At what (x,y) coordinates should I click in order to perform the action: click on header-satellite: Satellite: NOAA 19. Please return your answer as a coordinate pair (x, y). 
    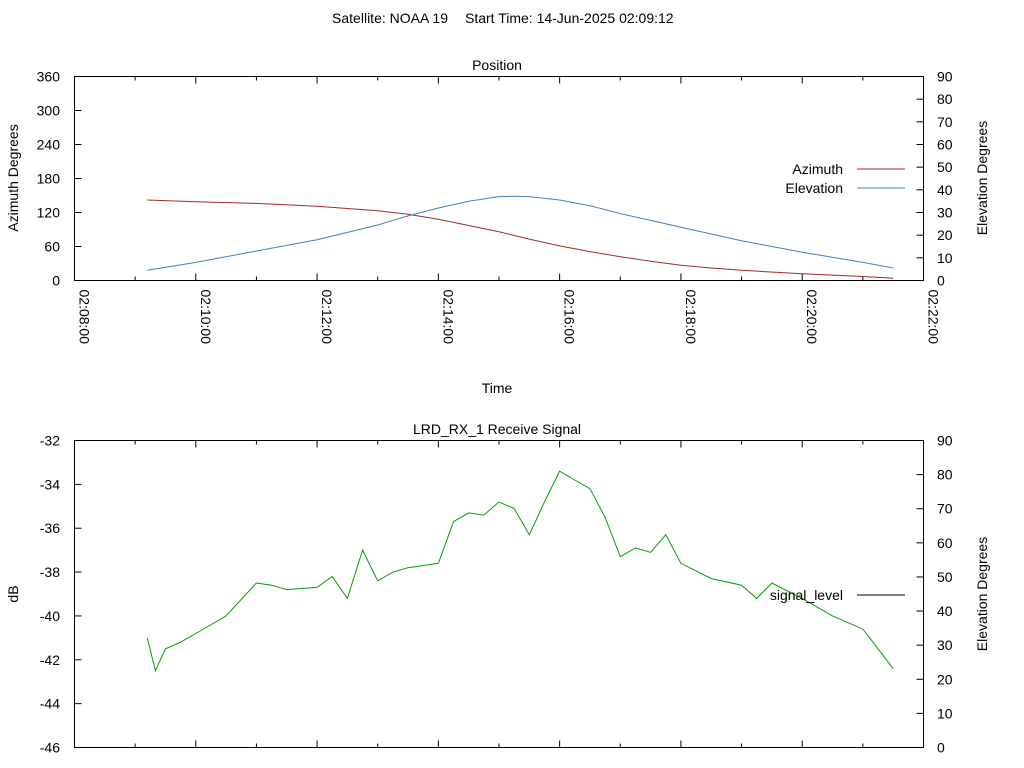
    Looking at the image, I should click on (390, 18).